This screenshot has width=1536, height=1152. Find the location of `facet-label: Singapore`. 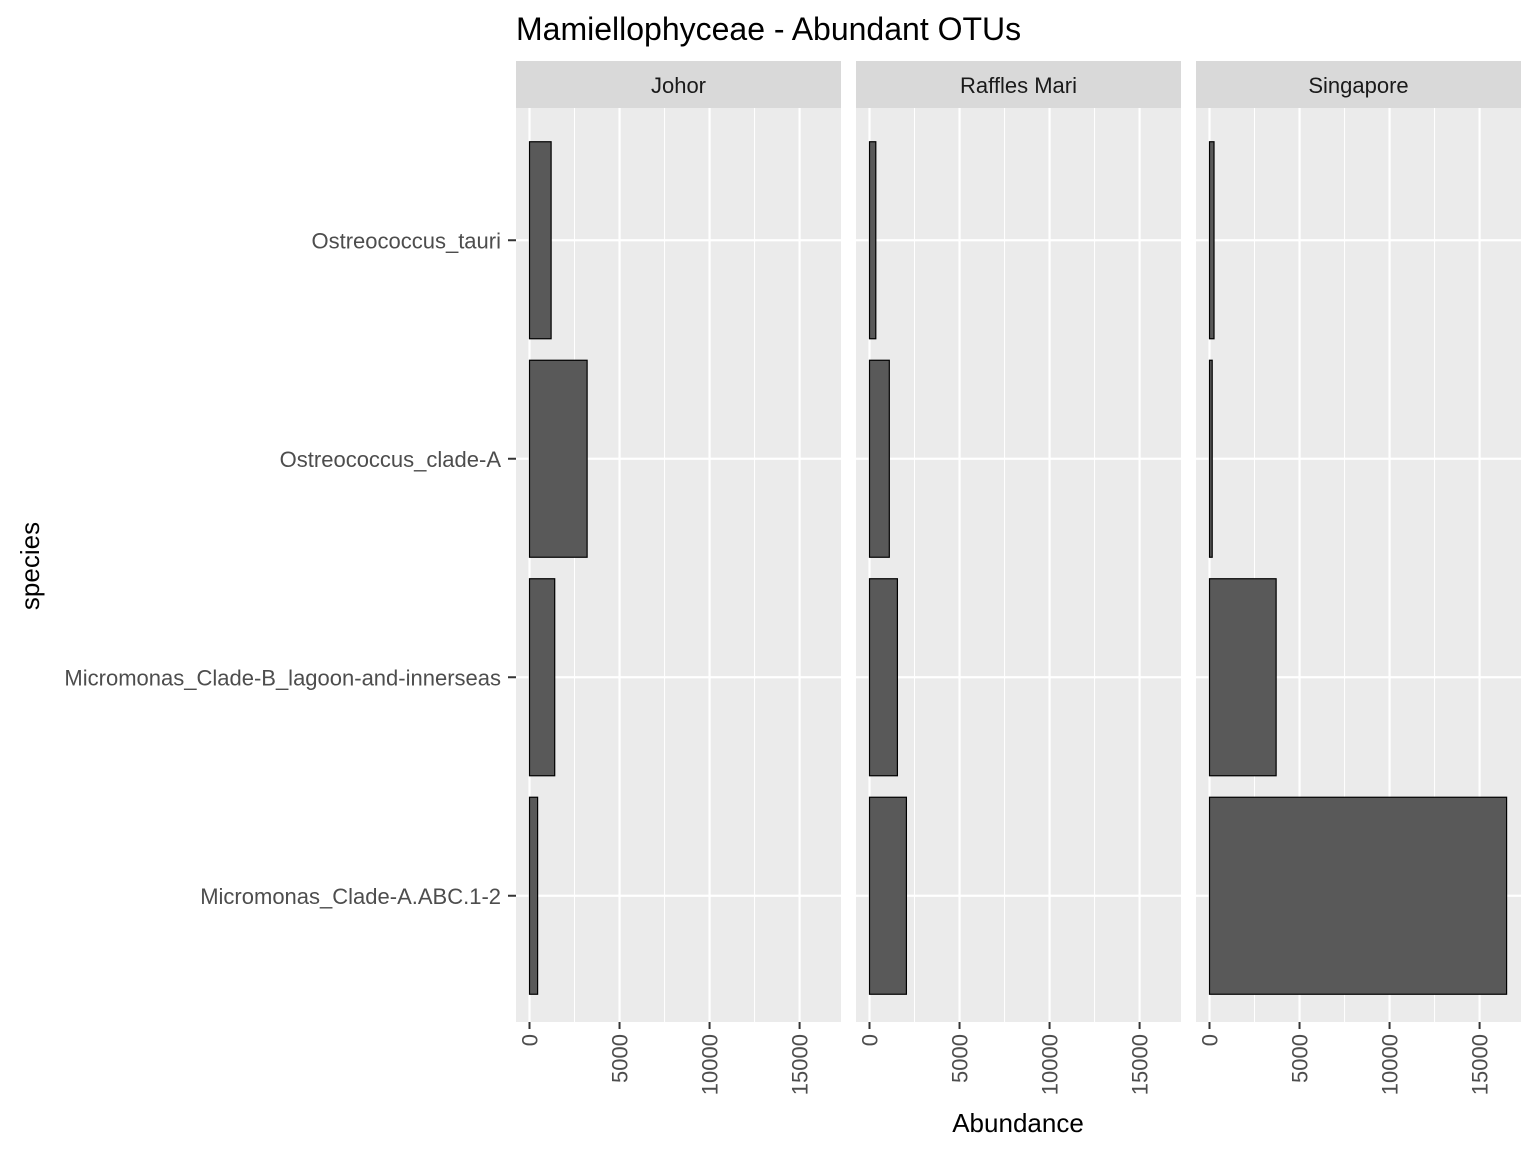

facet-label: Singapore is located at coordinates (1358, 85).